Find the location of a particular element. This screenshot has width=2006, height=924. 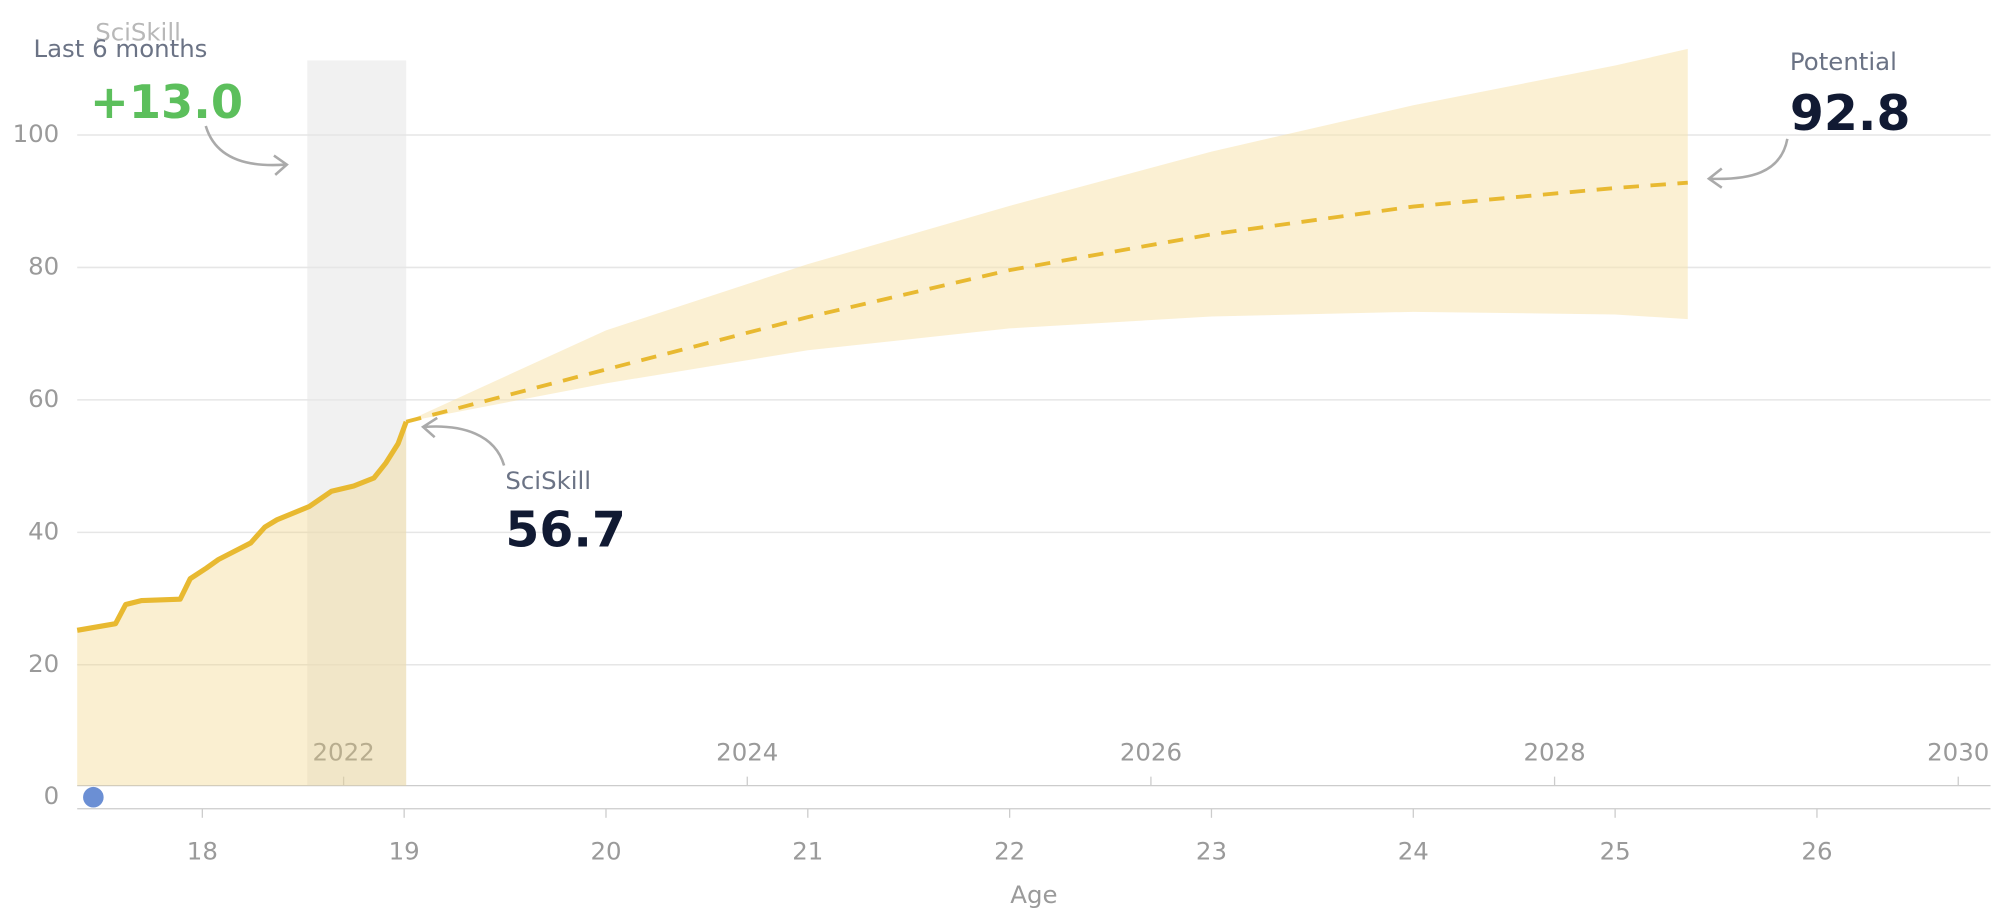

highlight-label: Last 6 months is located at coordinates (120, 48).